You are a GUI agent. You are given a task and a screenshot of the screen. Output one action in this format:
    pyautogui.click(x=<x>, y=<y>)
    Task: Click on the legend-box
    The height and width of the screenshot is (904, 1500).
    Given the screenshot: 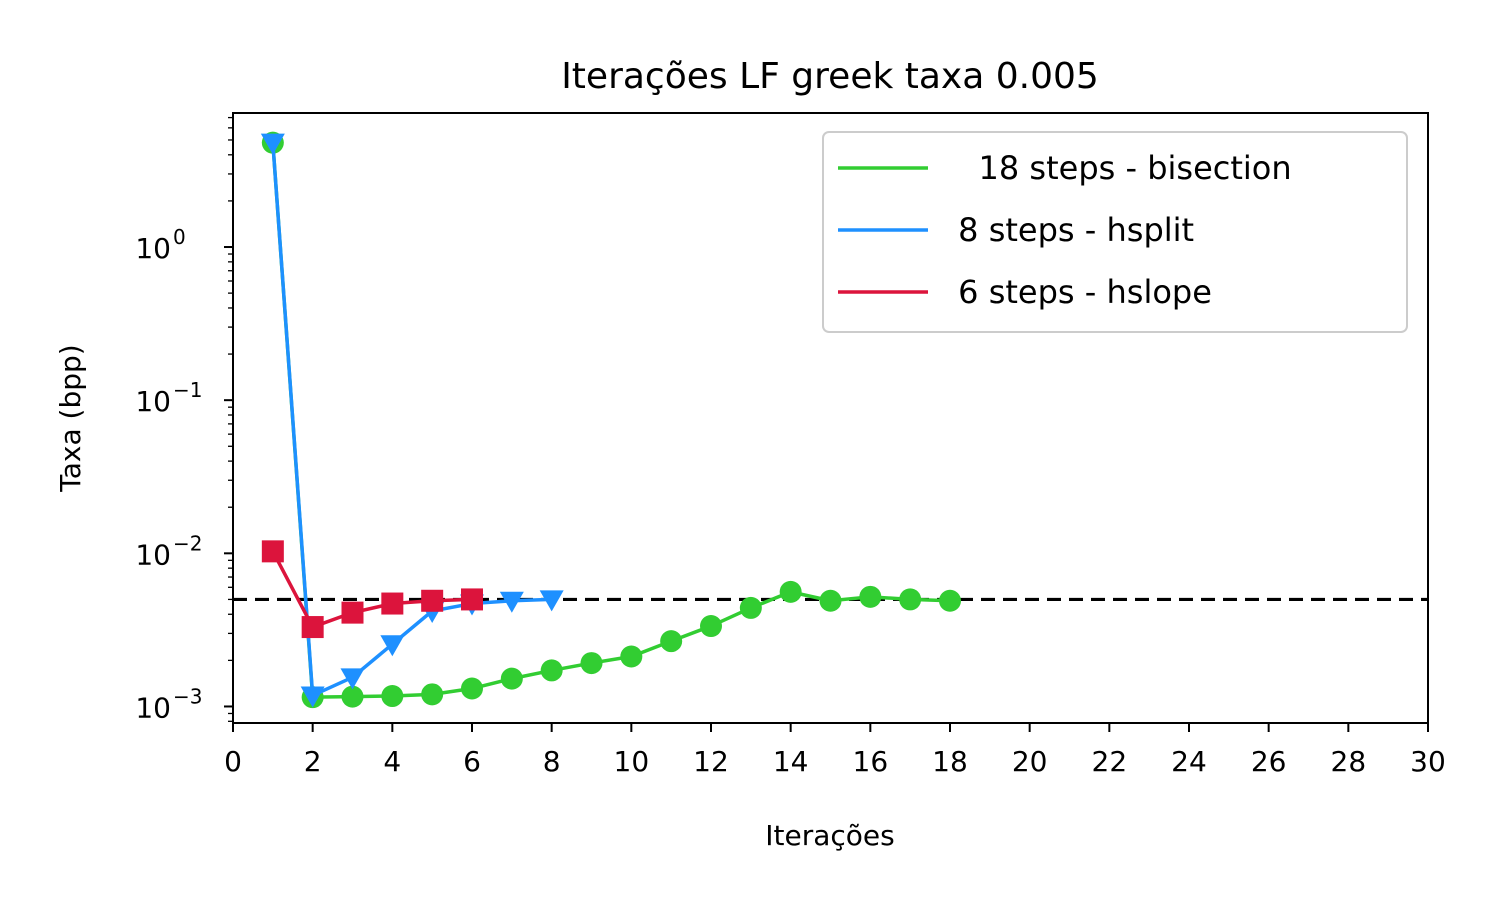 What is the action you would take?
    pyautogui.click(x=1115, y=232)
    